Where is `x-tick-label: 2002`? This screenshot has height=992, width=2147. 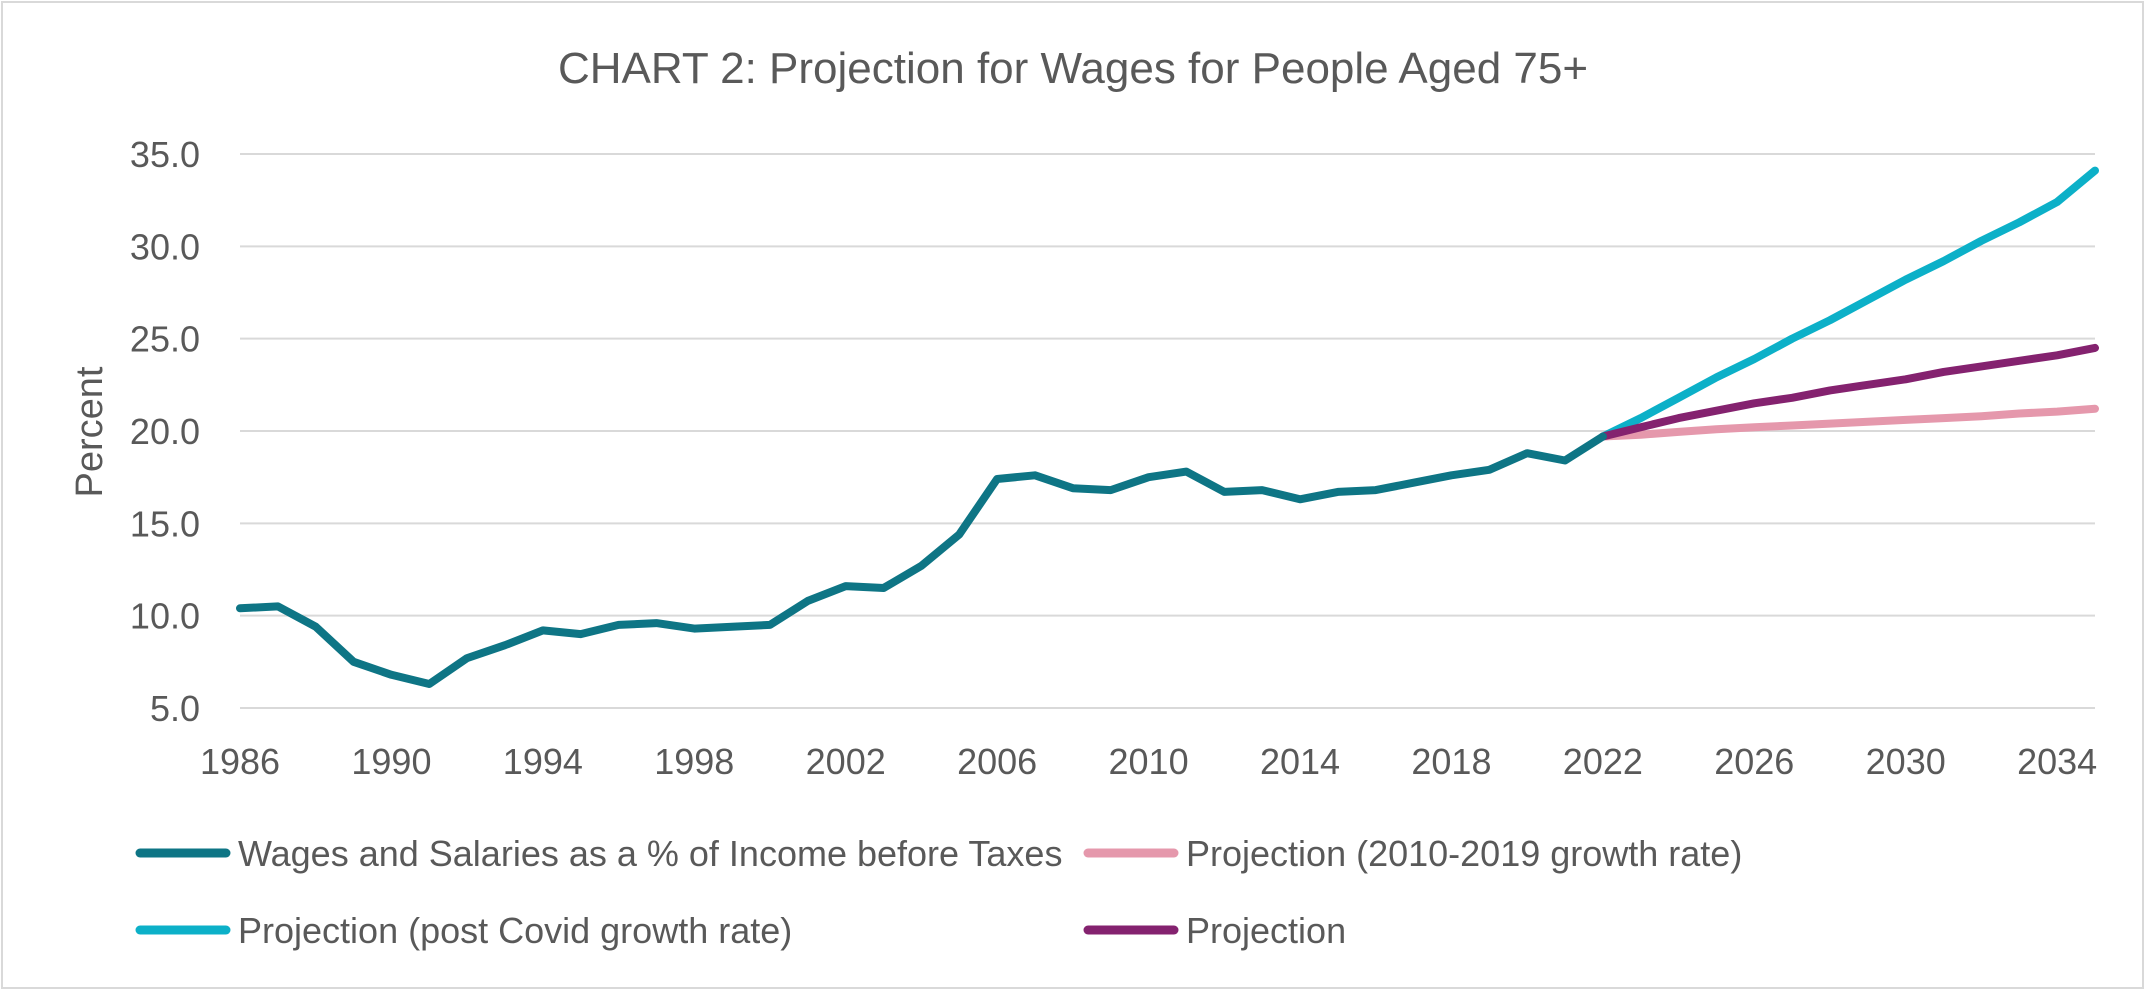 x-tick-label: 2002 is located at coordinates (846, 761).